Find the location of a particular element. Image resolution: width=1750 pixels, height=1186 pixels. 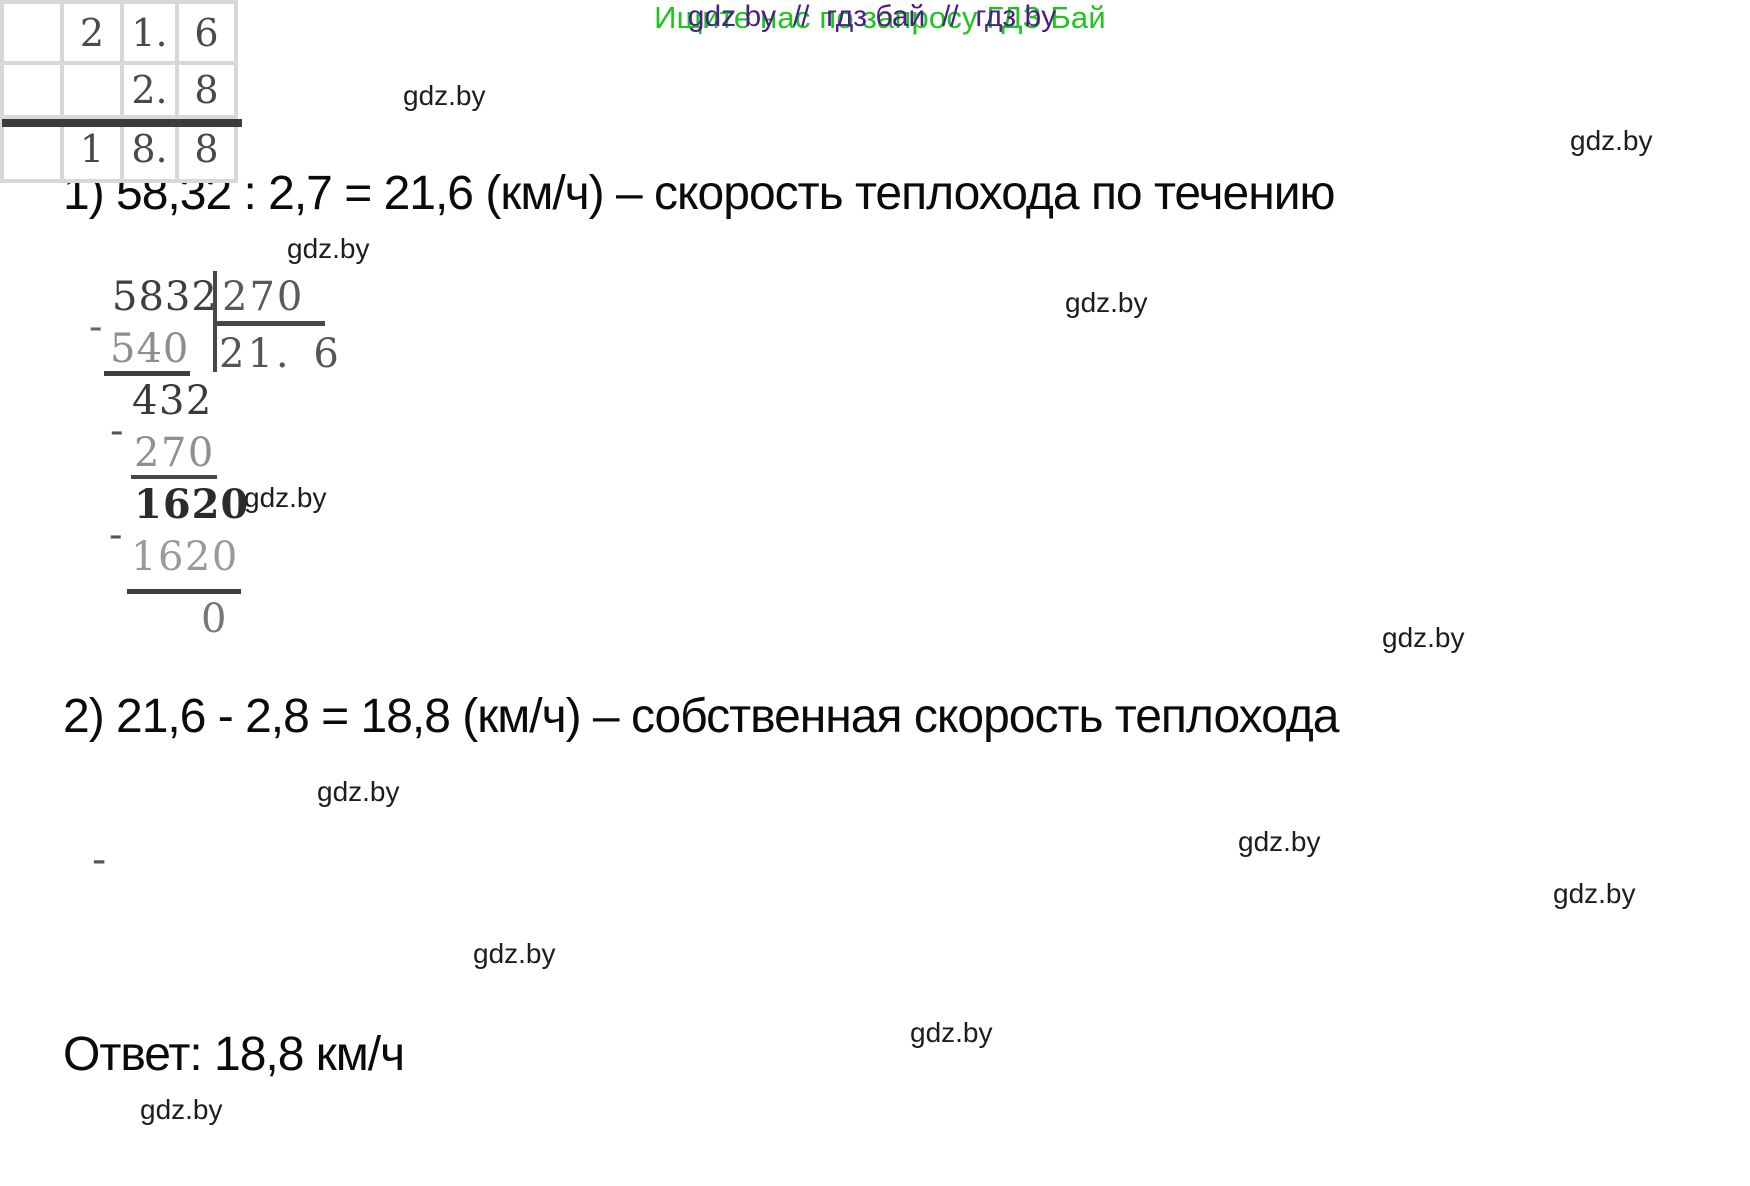

table-cell: 2 is located at coordinates (92, 32).